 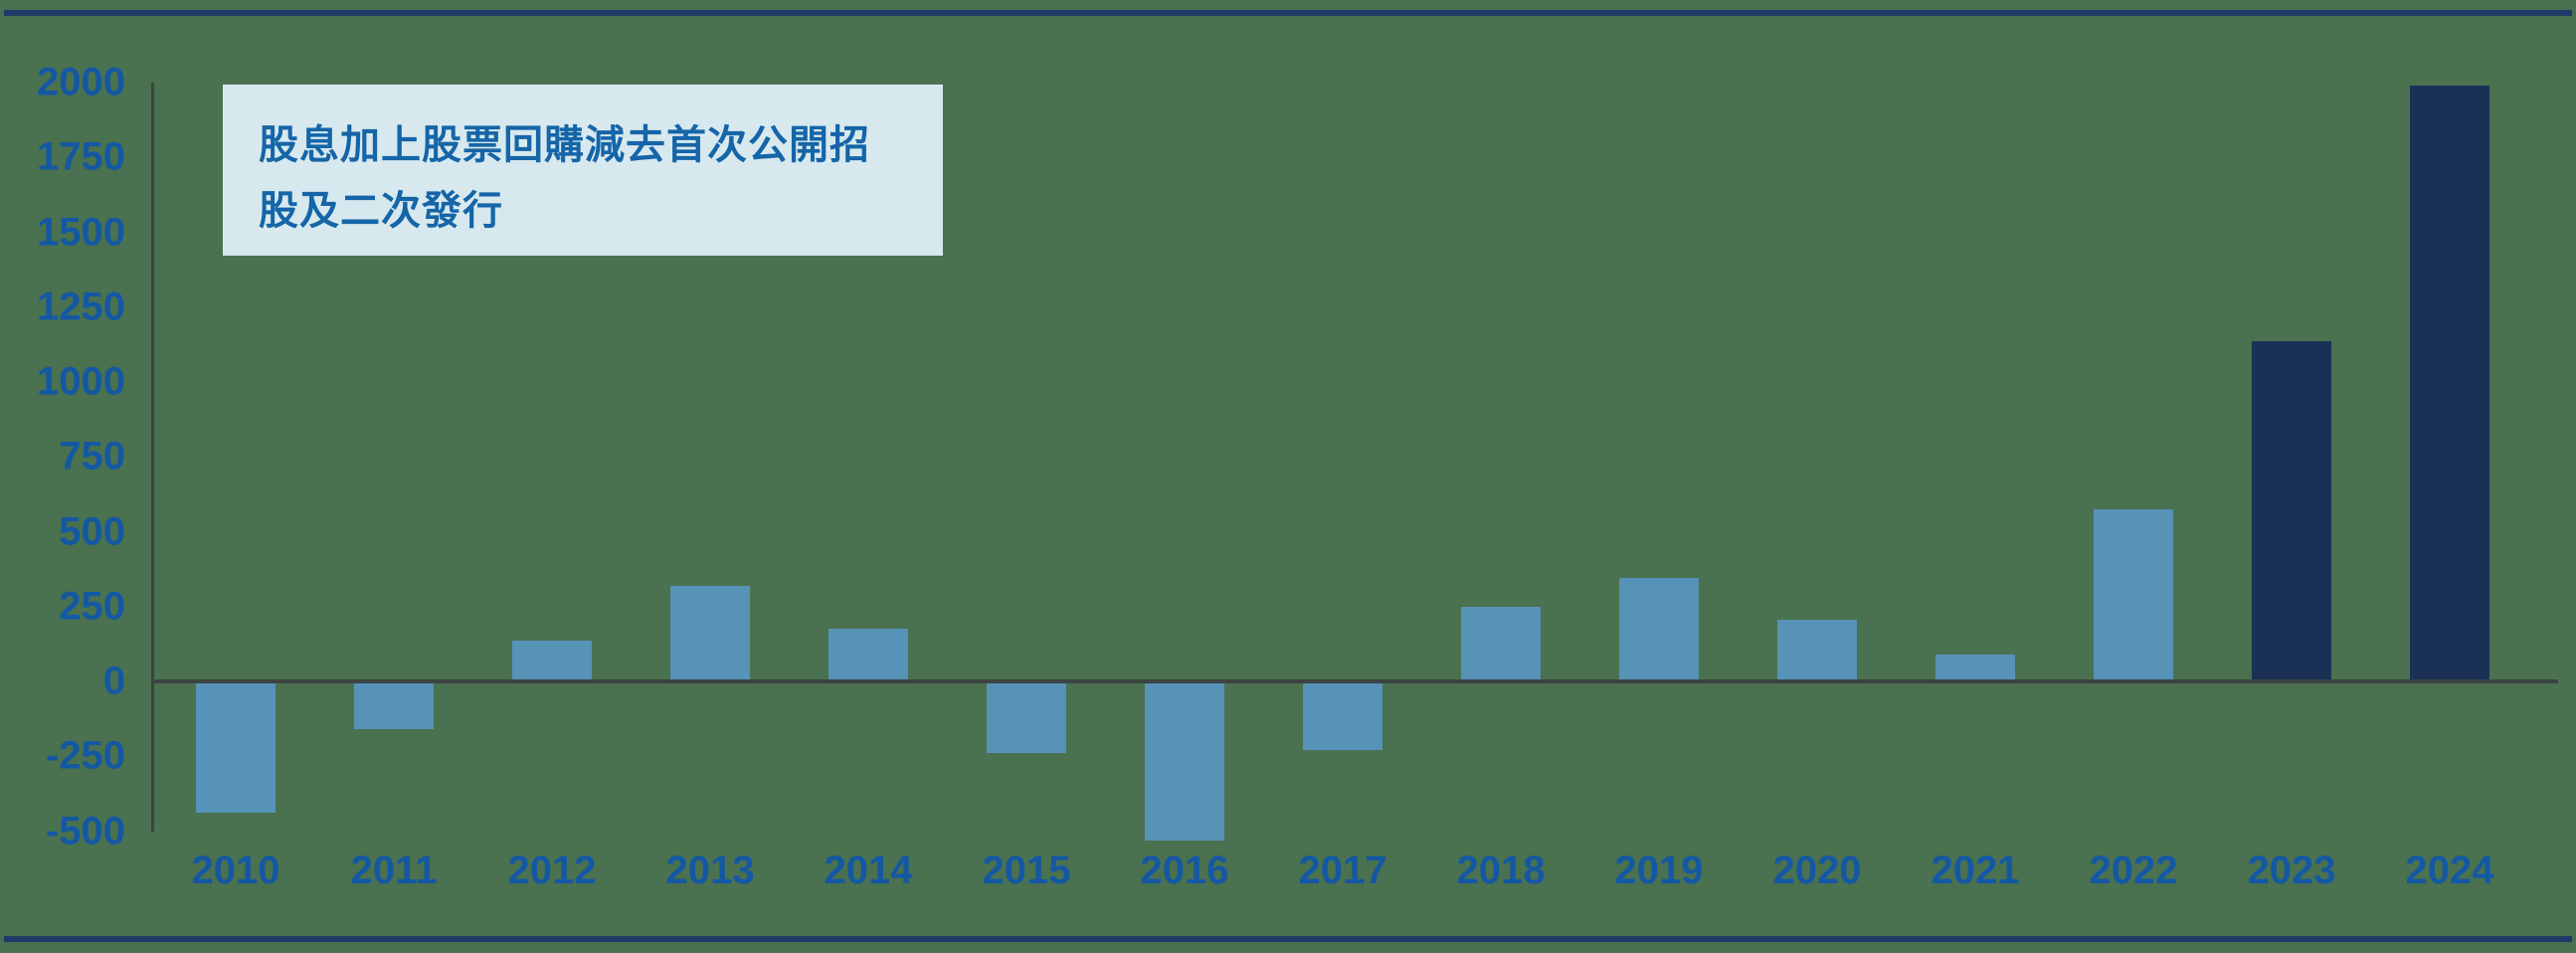 What do you see at coordinates (1501, 871) in the screenshot?
I see `x-label-2018: 2018` at bounding box center [1501, 871].